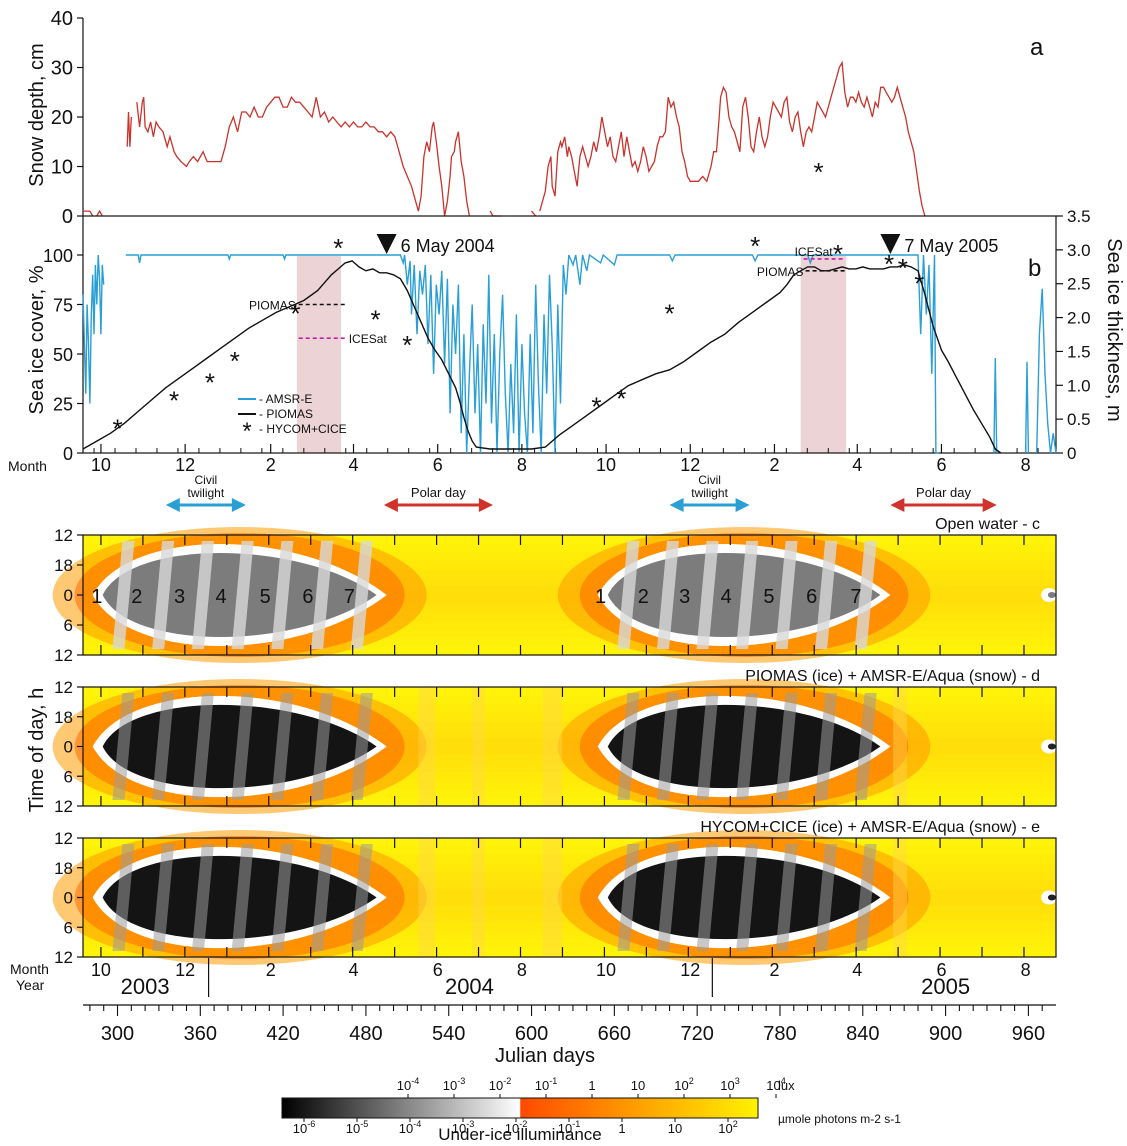 Image resolution: width=1127 pixels, height=1146 pixels. I want to click on colorbar-bottom-label: 10-2, so click(516, 1127).